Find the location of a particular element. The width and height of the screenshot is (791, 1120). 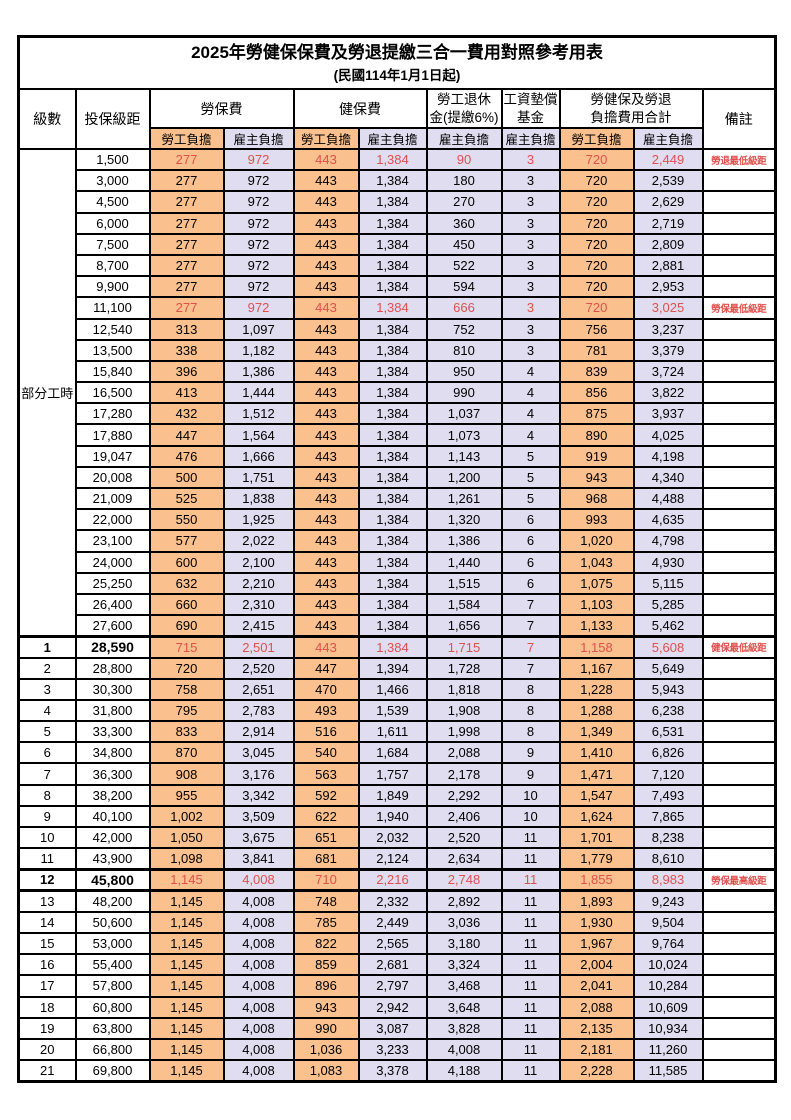

salary-bracket-cell: 11,100 is located at coordinates (112, 308).